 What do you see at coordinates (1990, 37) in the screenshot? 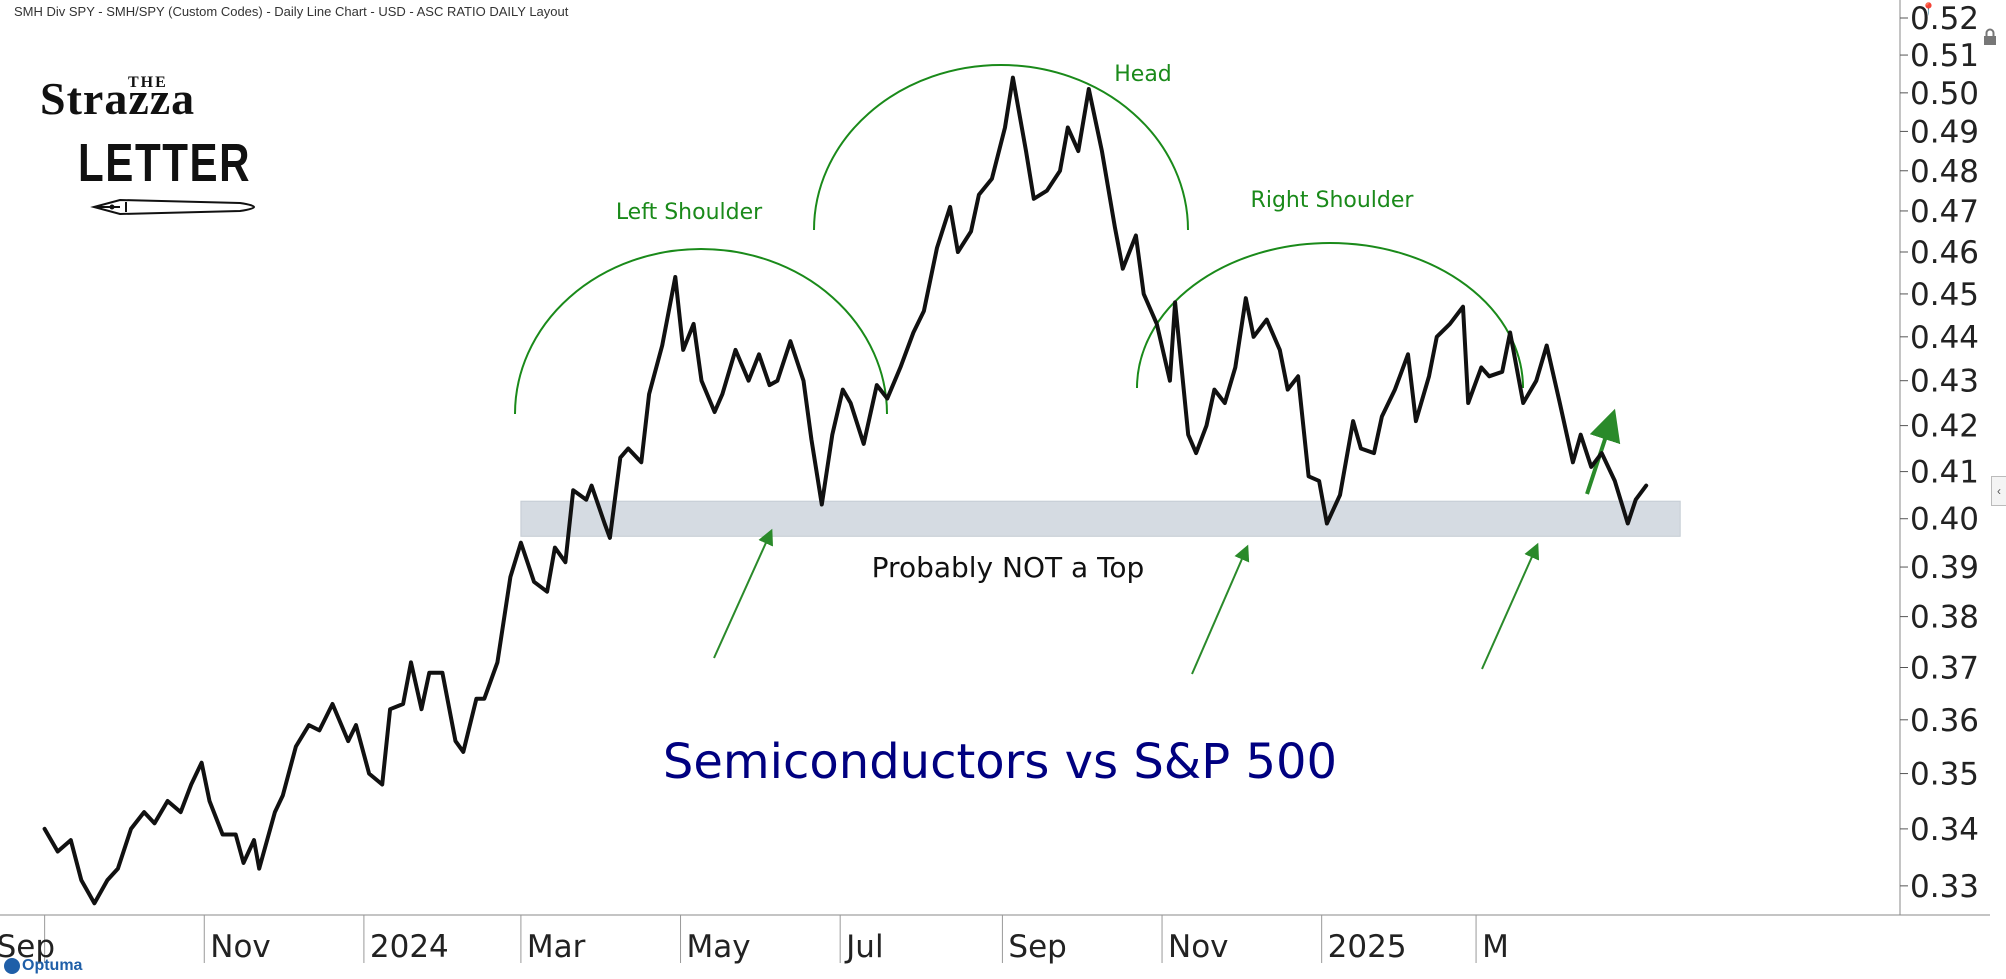
I see `lock-icon` at bounding box center [1990, 37].